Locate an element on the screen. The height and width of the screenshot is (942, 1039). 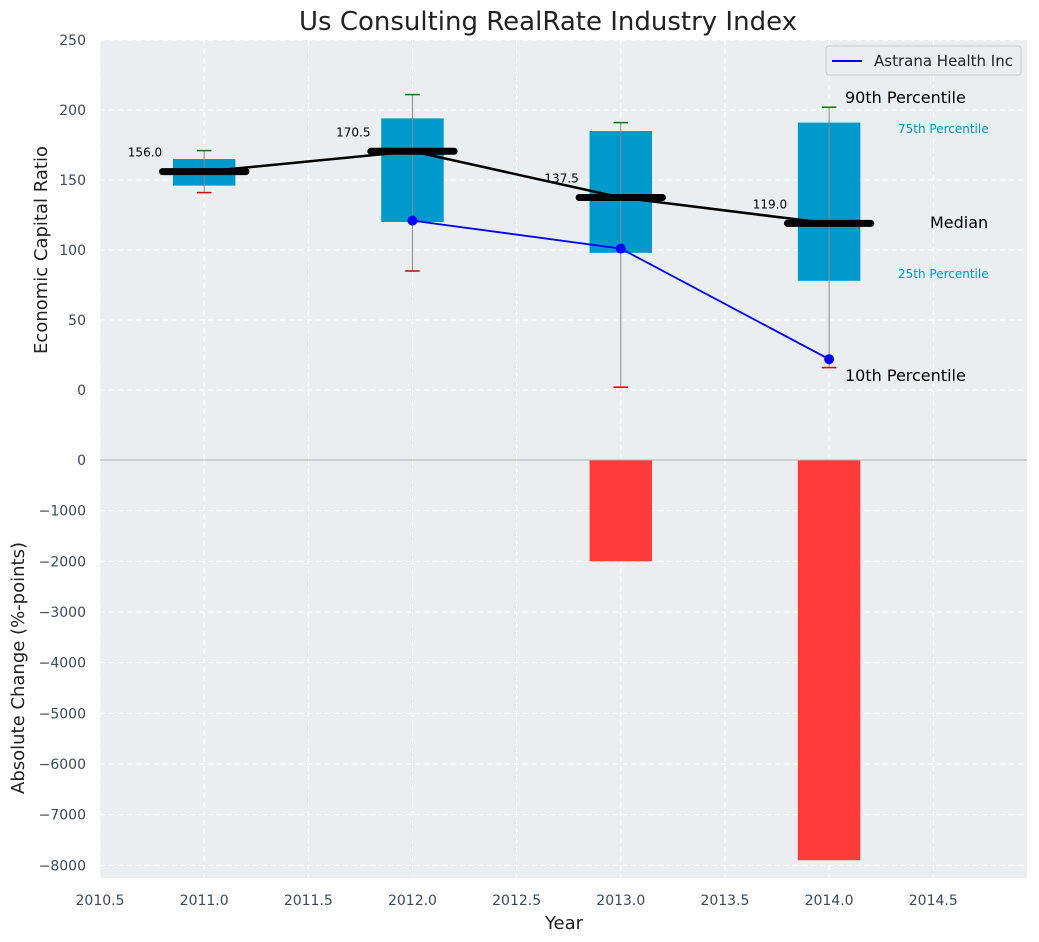
x-tick-label: 2012.0 is located at coordinates (412, 901).